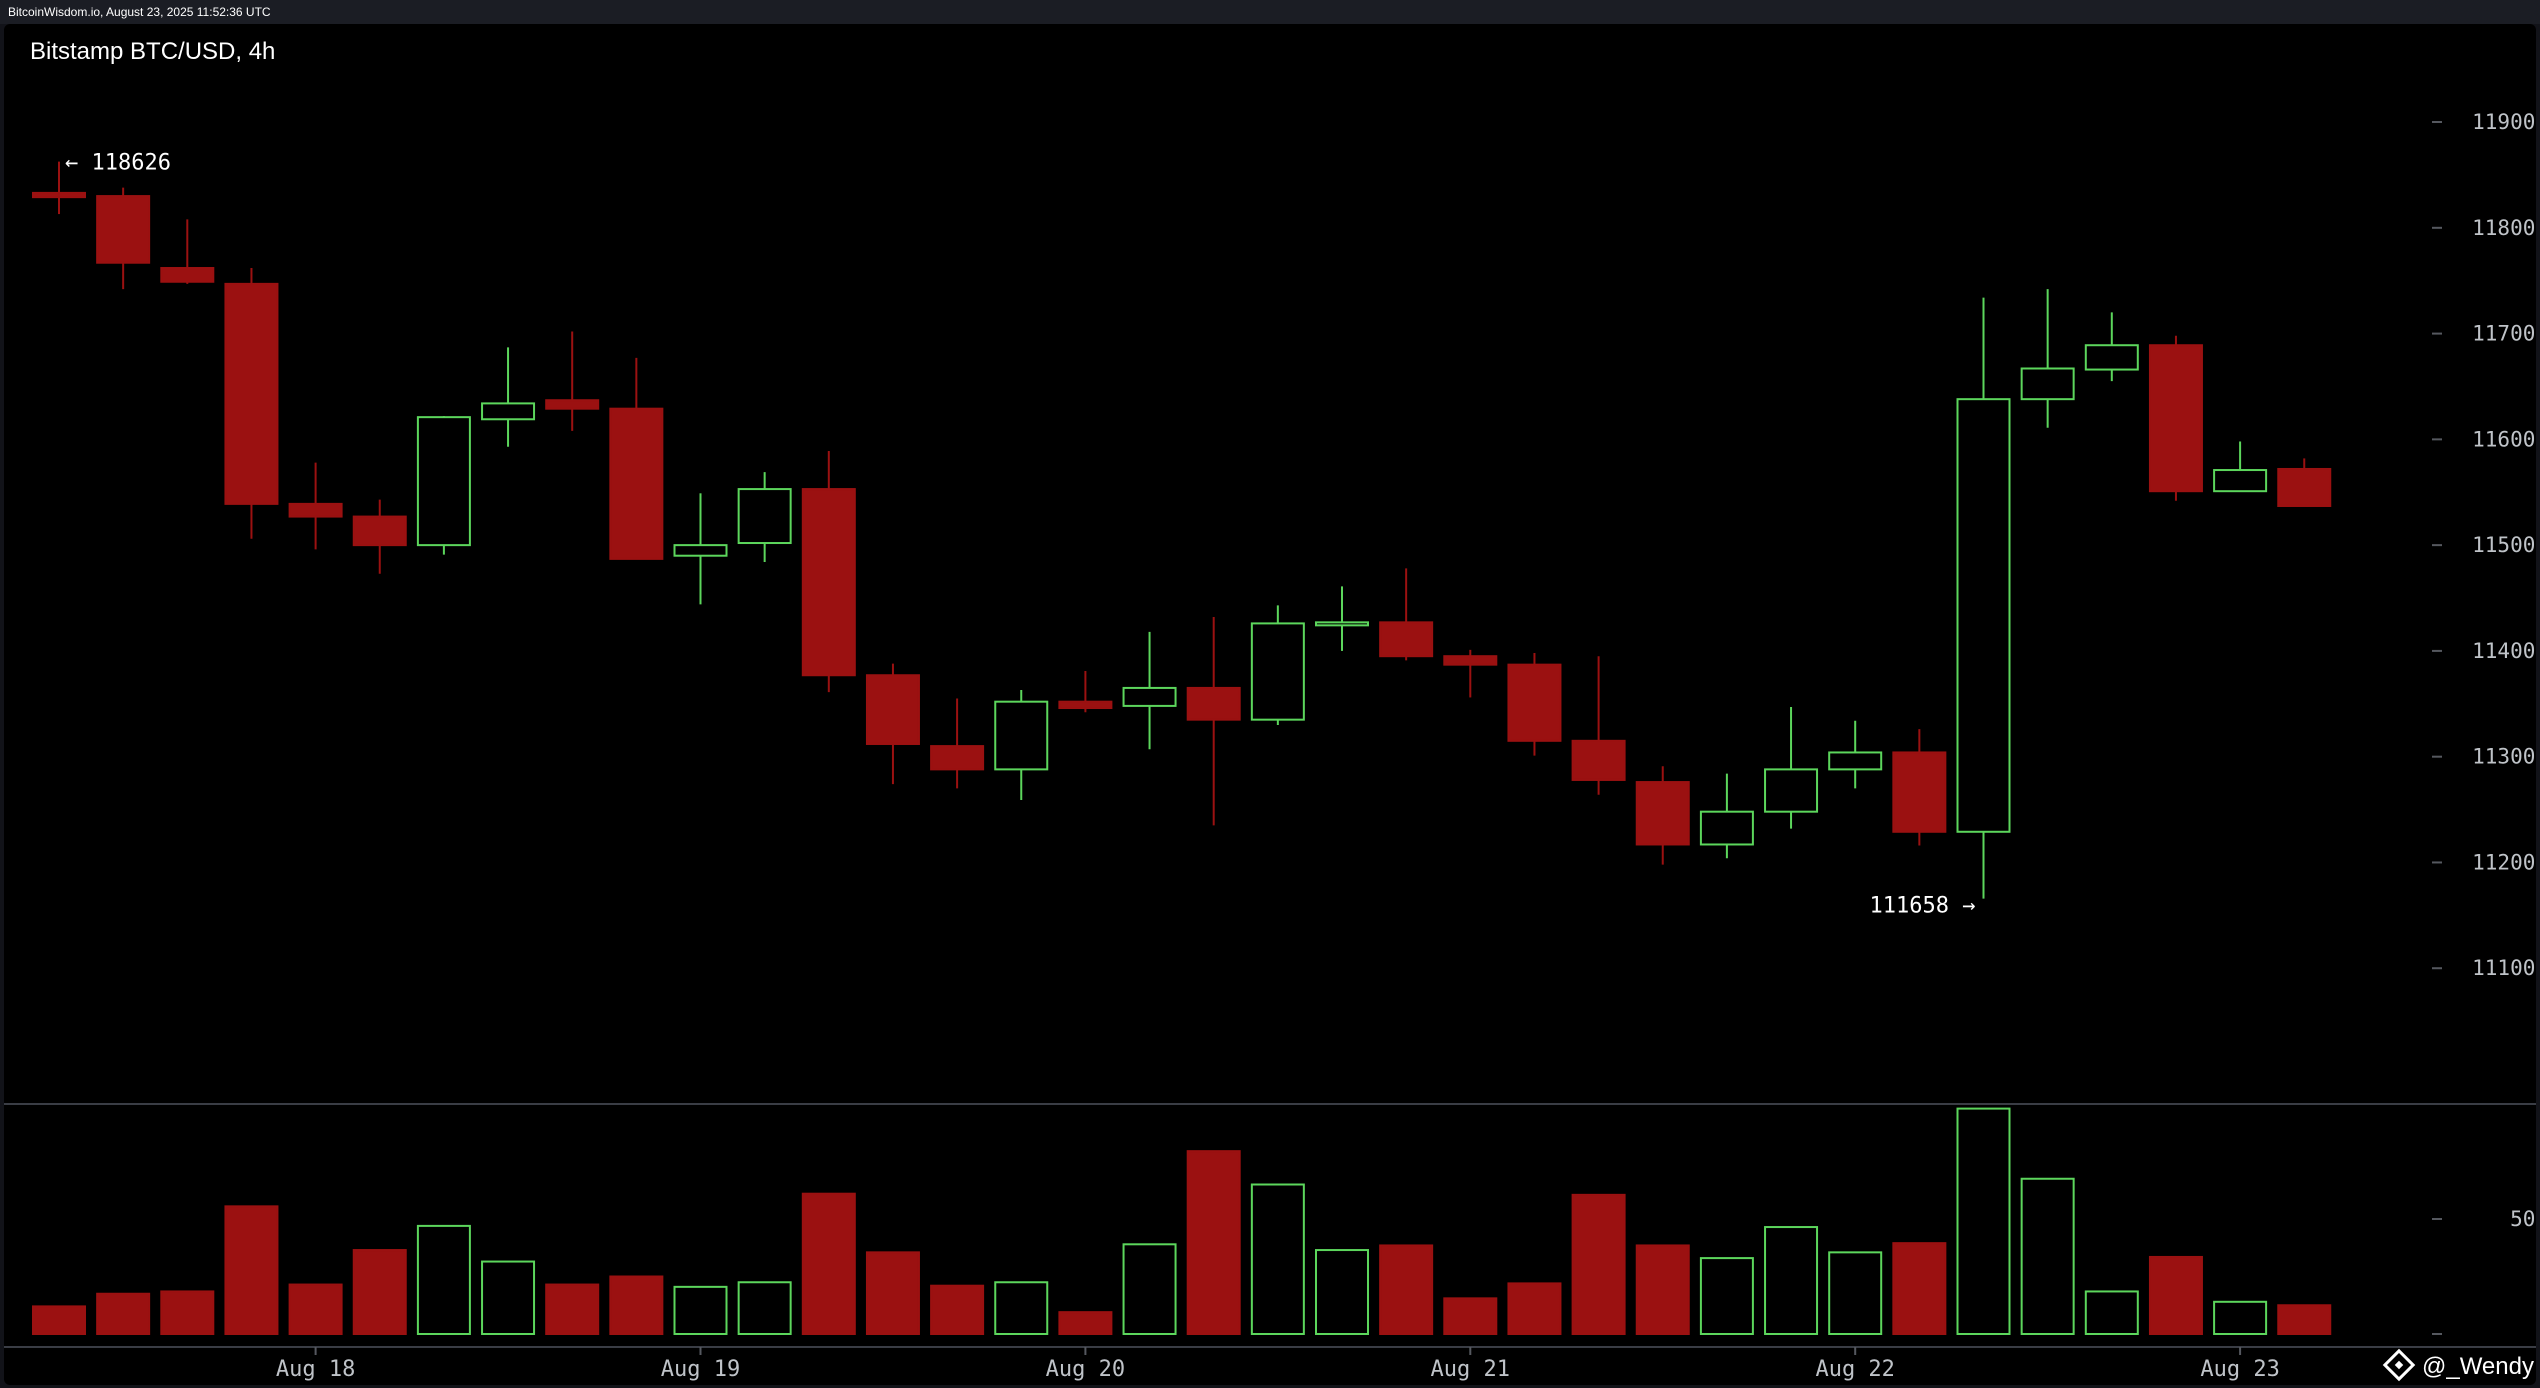  Describe the element at coordinates (2504, 545) in the screenshot. I see `price-tick-label: 115000` at that location.